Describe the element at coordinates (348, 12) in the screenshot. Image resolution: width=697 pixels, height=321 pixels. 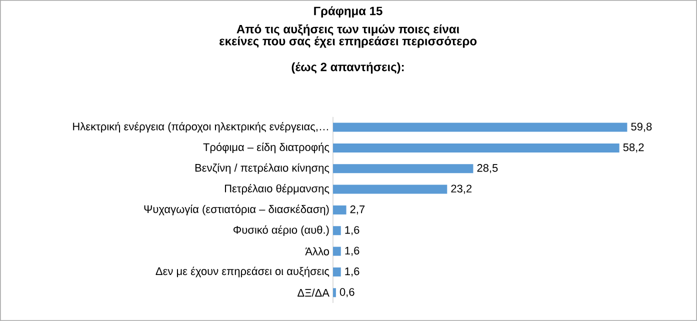
I see `chart-title: Γράφημα 15` at that location.